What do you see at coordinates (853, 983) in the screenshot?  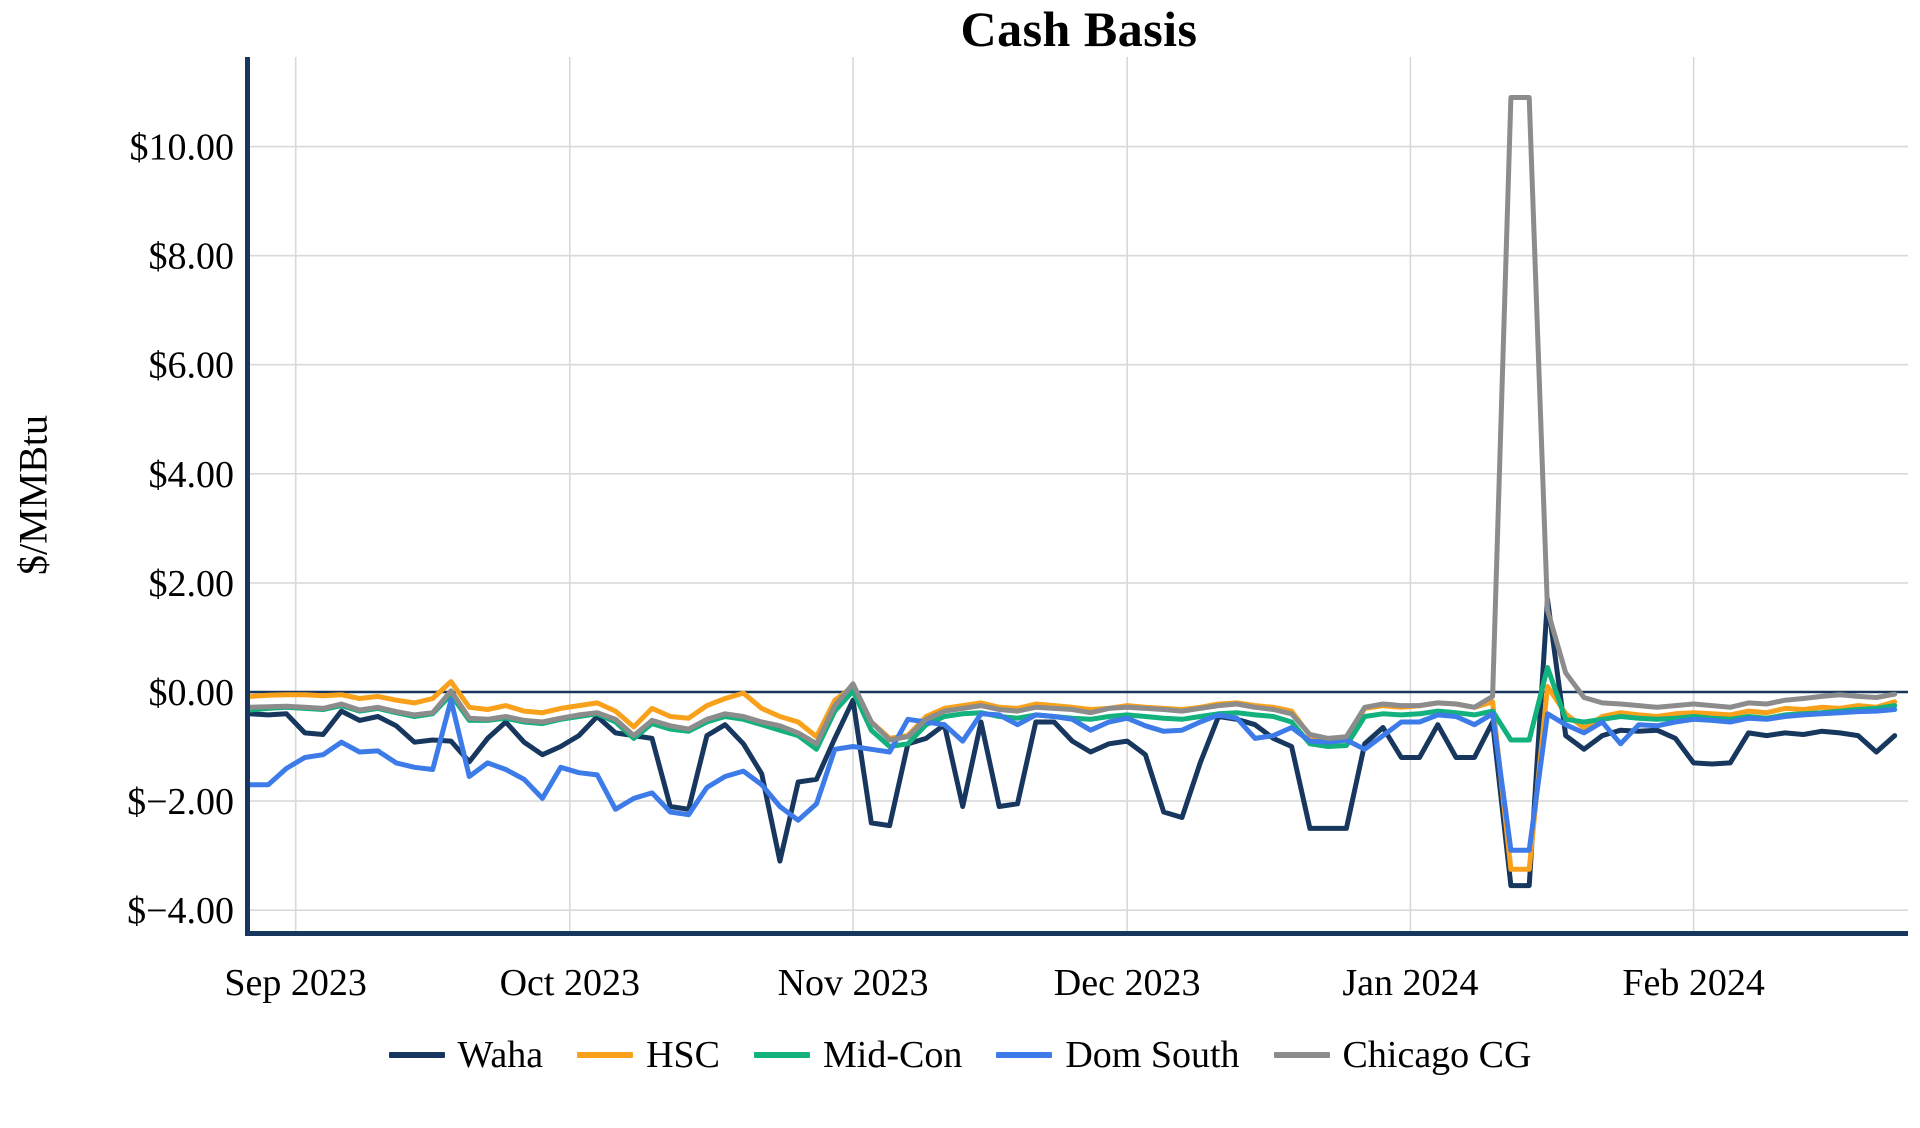 I see `x-tick-label: Nov 2023` at bounding box center [853, 983].